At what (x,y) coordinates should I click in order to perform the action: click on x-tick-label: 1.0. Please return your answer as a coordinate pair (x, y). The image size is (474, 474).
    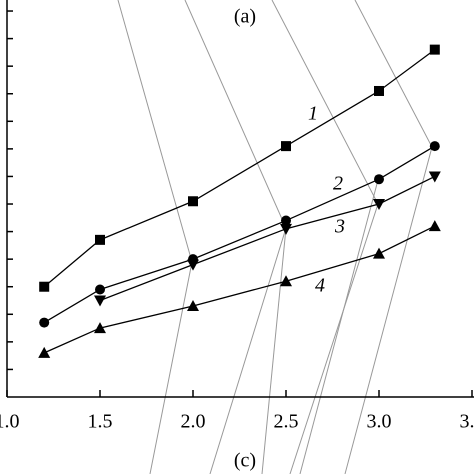
    Looking at the image, I should click on (10, 422).